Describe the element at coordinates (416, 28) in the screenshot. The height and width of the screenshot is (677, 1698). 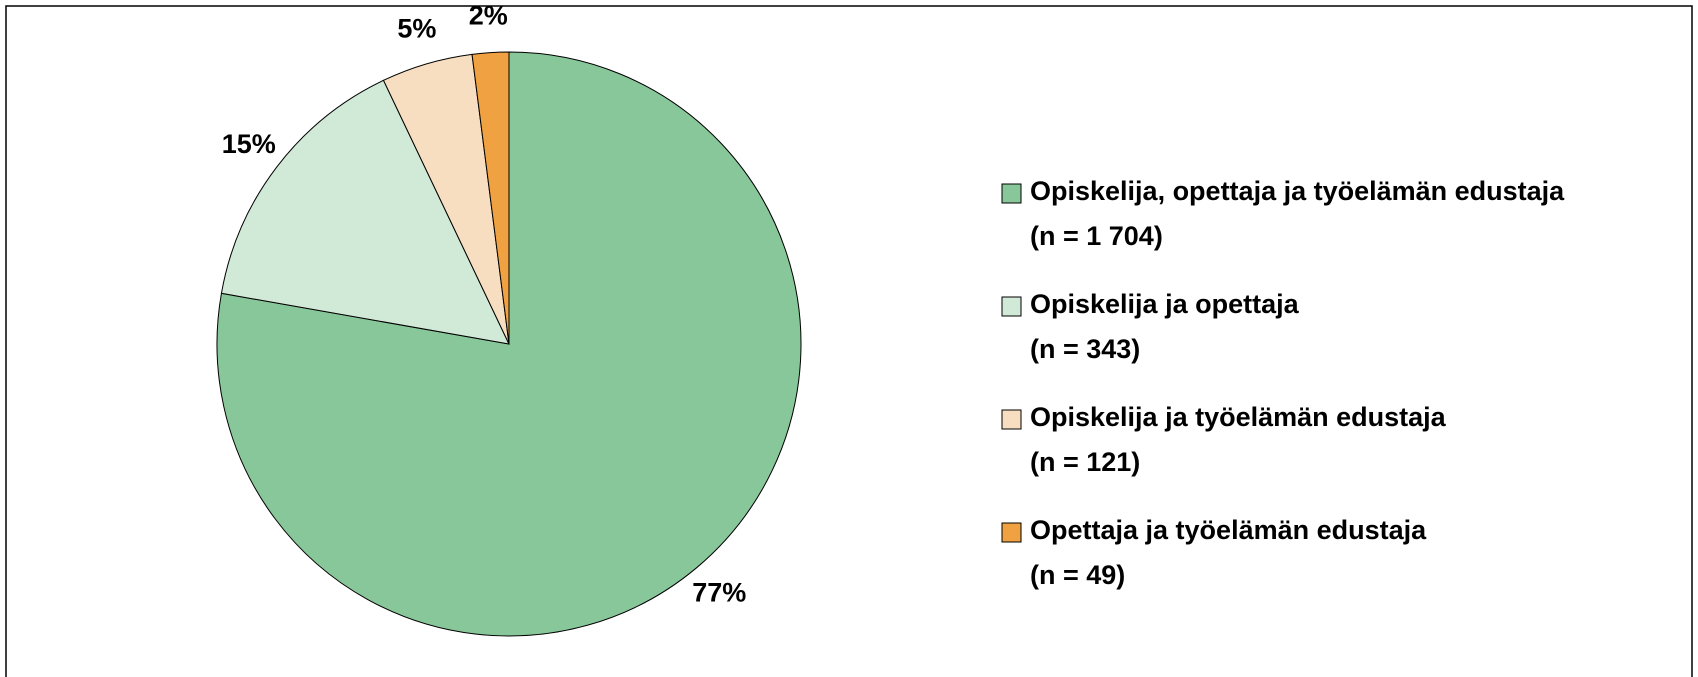
I see `data-label: 5%` at that location.